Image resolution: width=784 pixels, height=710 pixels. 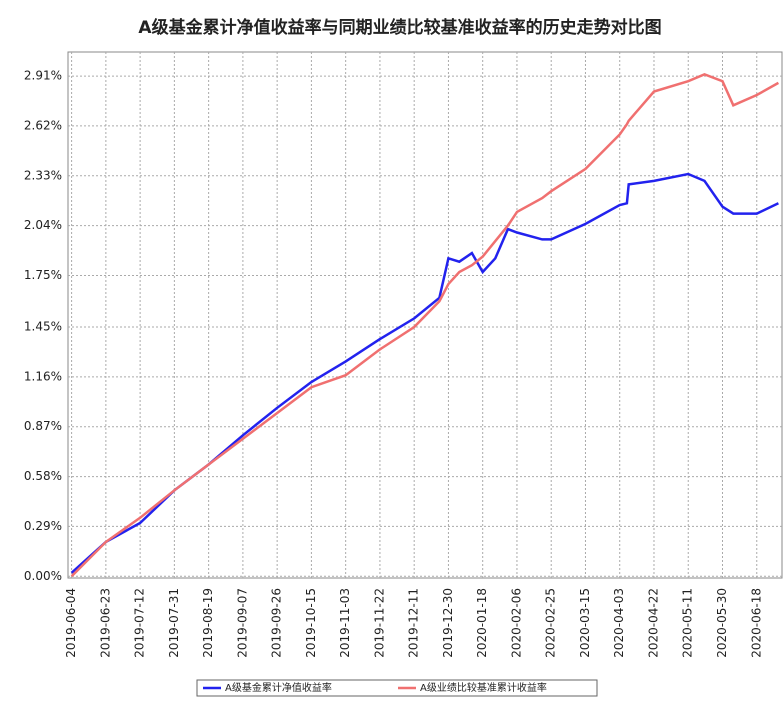 I want to click on y-tick-label: 0.29%, so click(x=43, y=526).